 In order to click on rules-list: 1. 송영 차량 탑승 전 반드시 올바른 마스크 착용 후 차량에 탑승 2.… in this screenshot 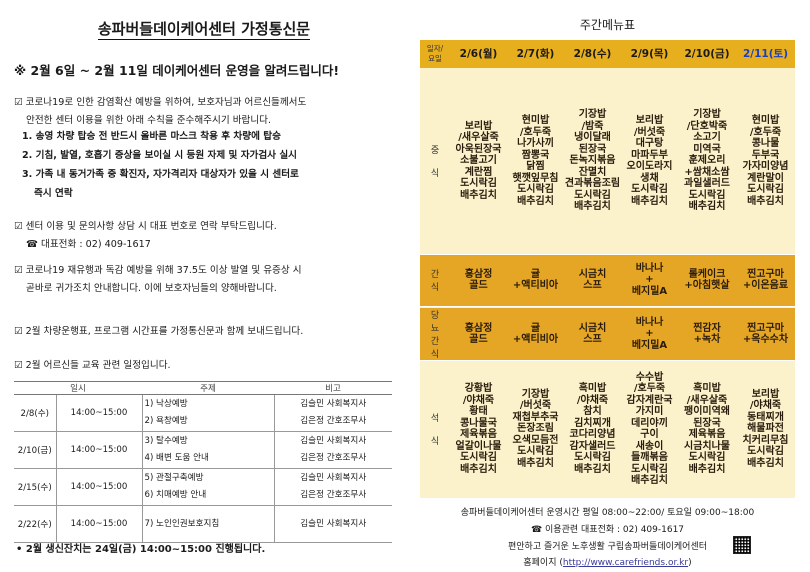, I will do `click(160, 165)`.